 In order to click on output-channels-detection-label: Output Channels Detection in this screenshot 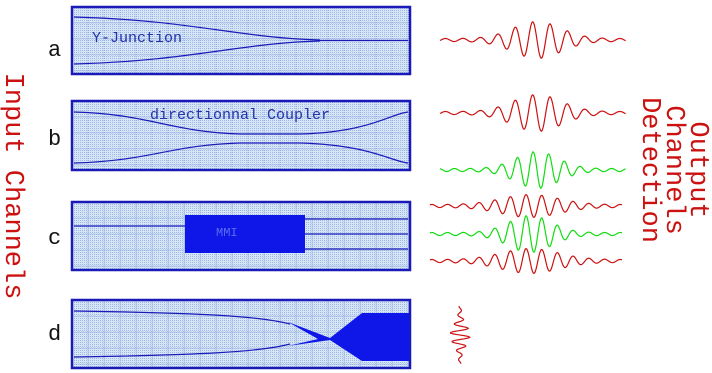, I will do `click(673, 170)`.